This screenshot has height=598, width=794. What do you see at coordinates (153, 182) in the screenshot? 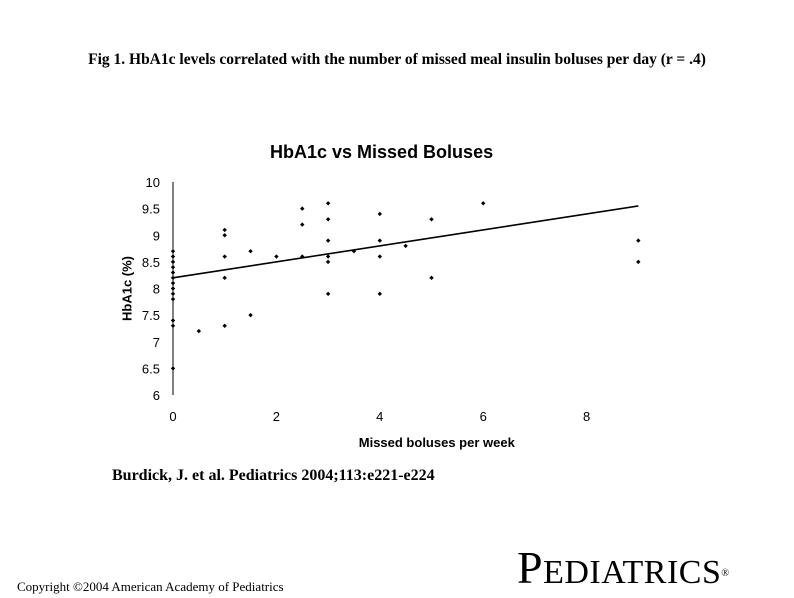
I see `y-tick-label: 10` at bounding box center [153, 182].